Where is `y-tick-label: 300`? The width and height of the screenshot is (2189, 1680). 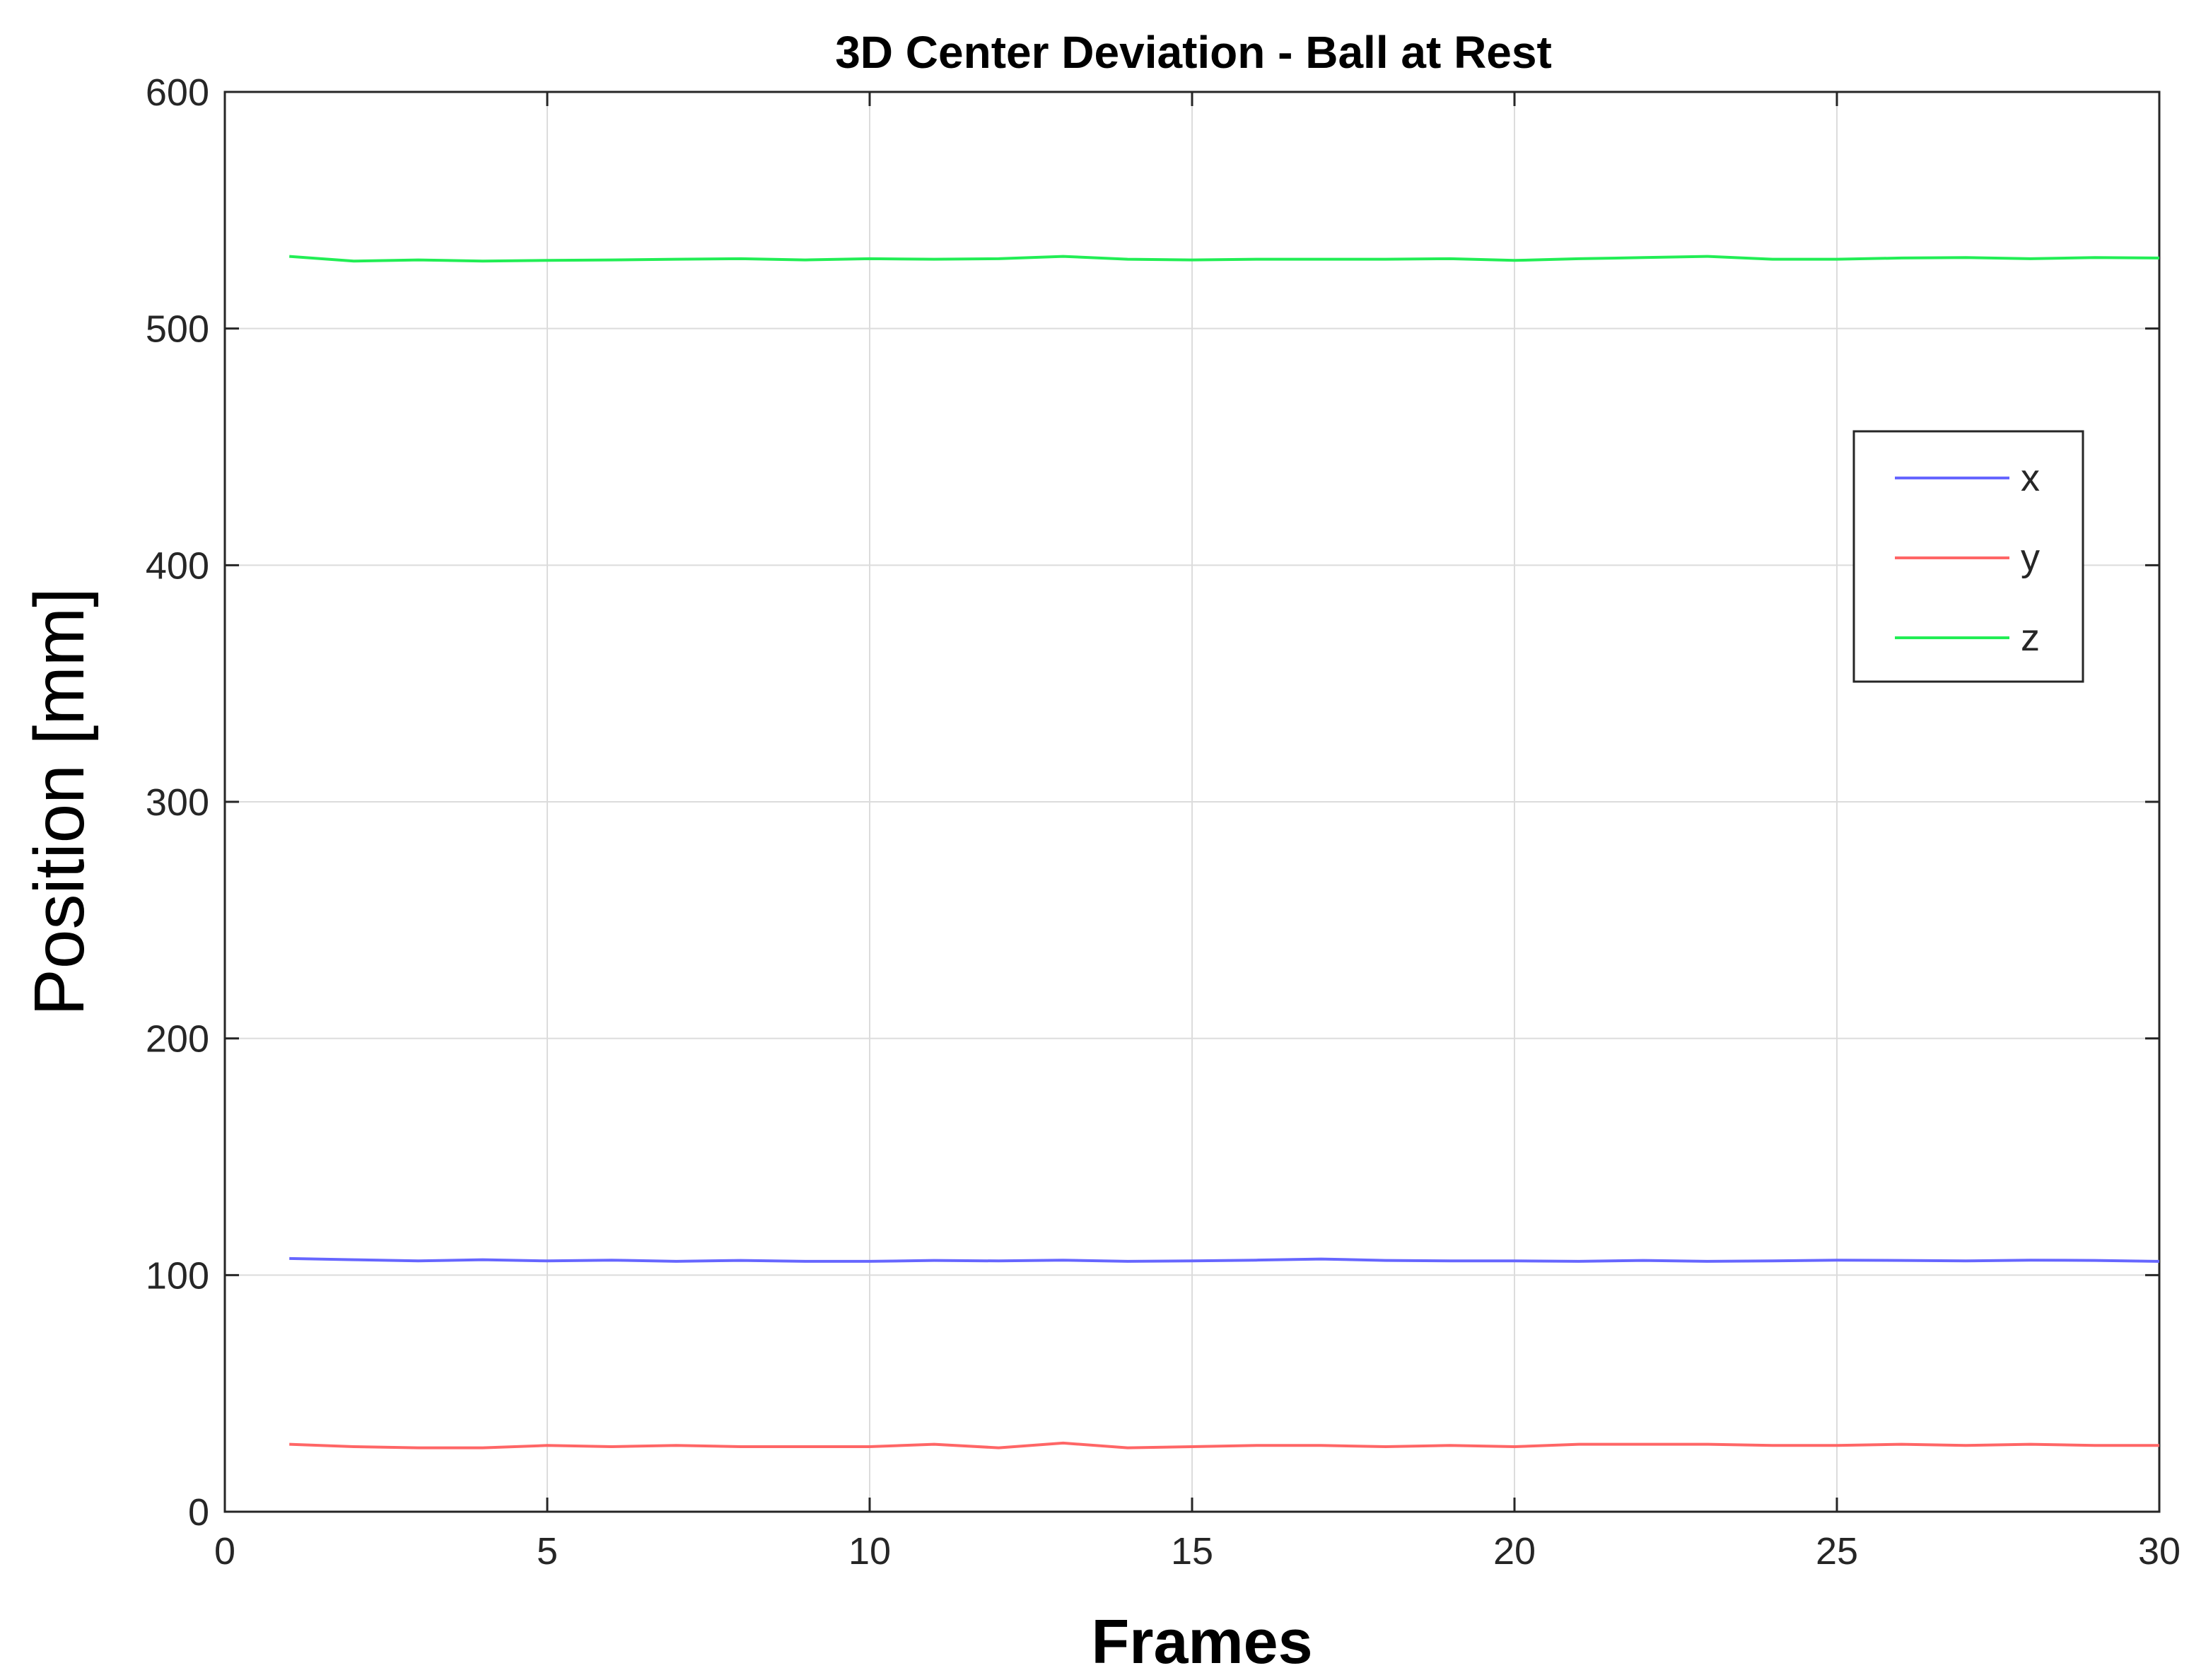 y-tick-label: 300 is located at coordinates (177, 802).